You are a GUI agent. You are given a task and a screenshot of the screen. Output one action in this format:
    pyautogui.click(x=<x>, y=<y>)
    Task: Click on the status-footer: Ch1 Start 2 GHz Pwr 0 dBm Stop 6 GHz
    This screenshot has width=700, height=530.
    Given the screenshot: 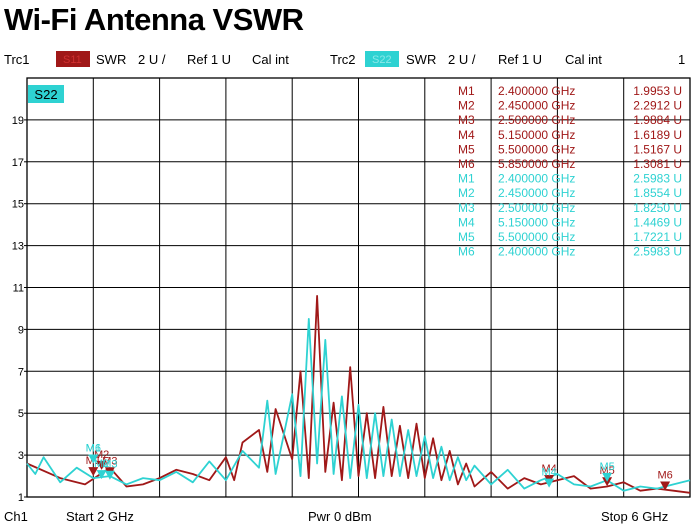 What is the action you would take?
    pyautogui.click(x=350, y=517)
    